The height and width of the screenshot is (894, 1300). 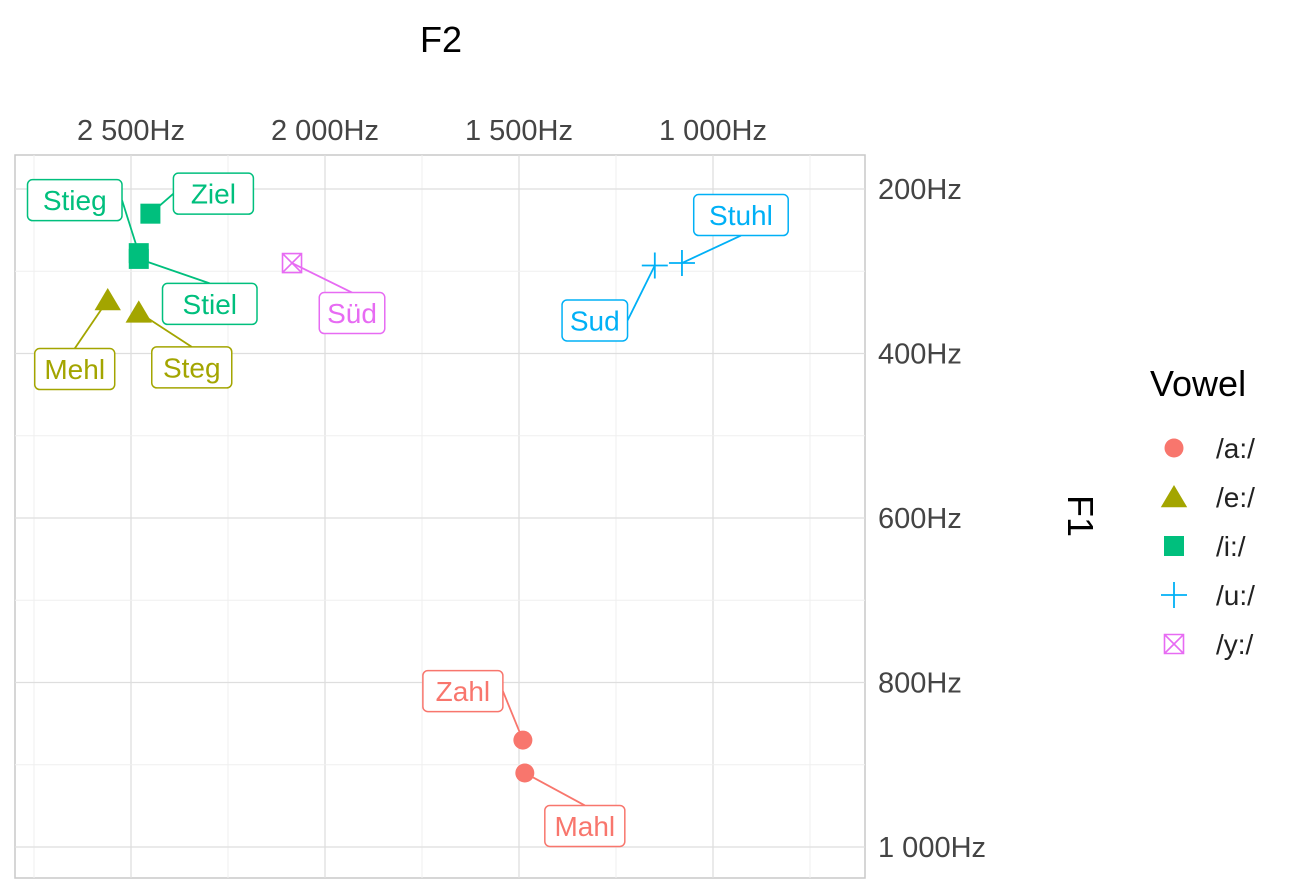 I want to click on x-tick-label: 1 500Hz, so click(x=519, y=131).